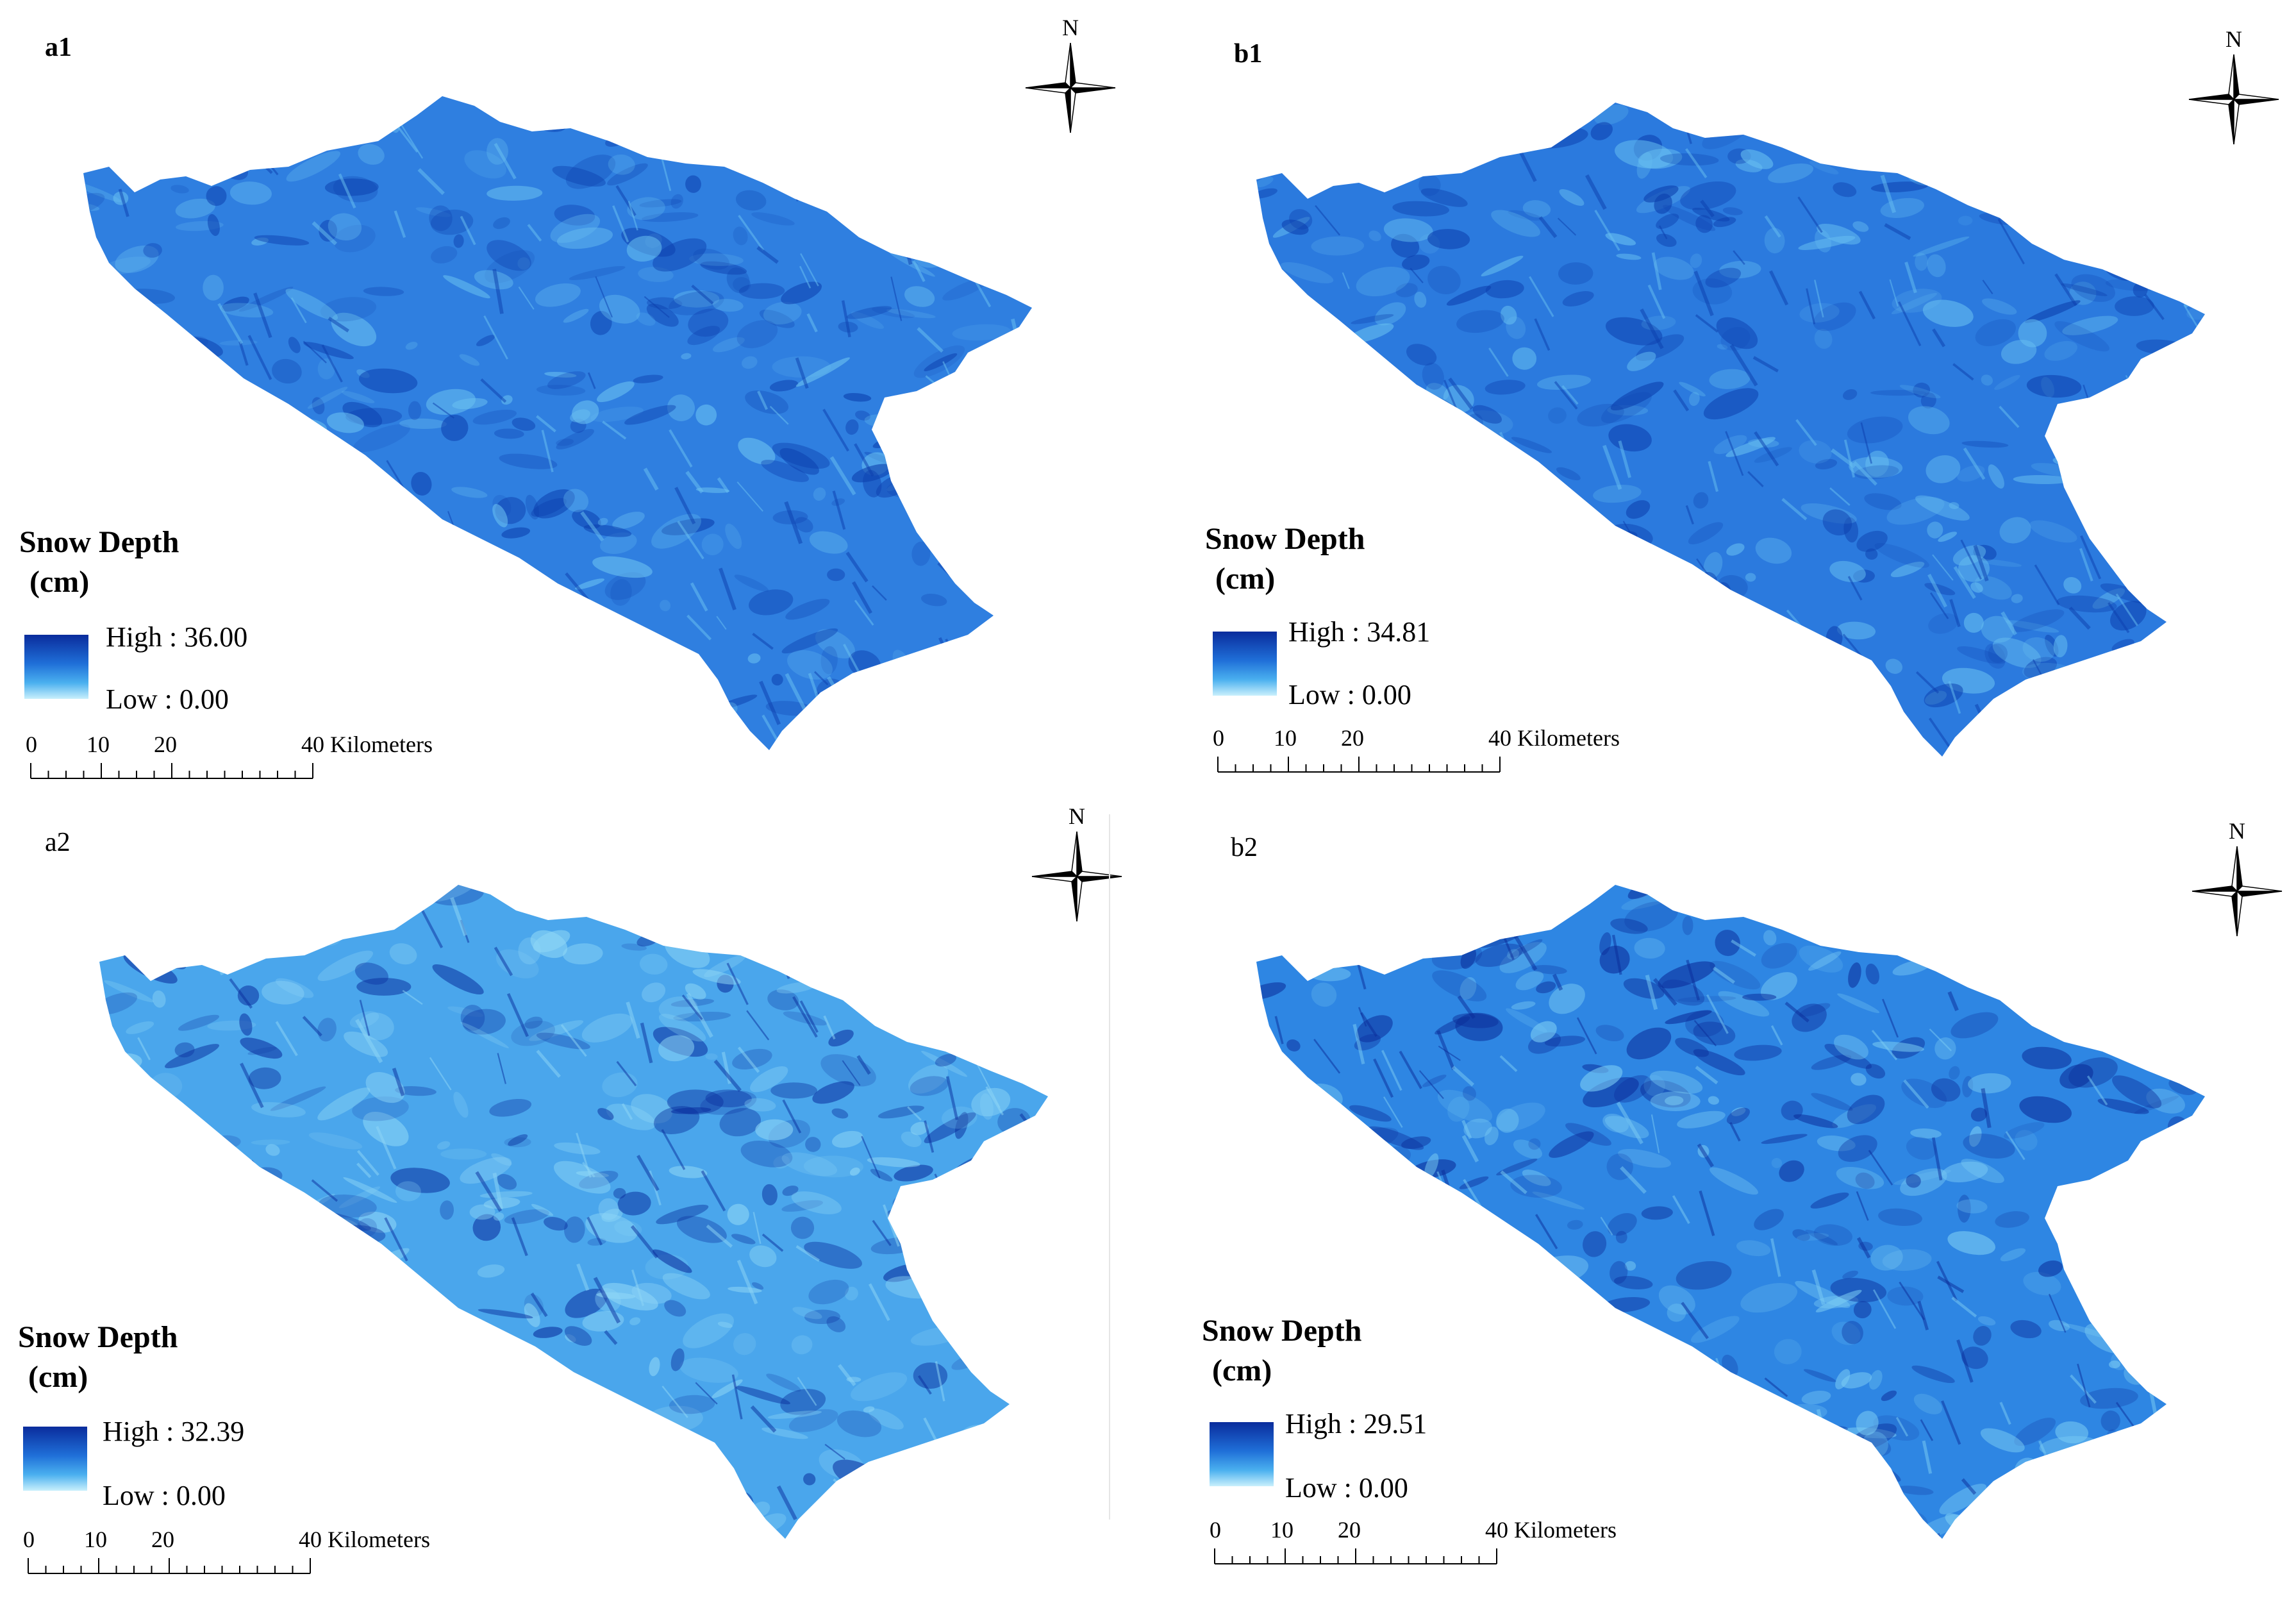 Image resolution: width=2296 pixels, height=1601 pixels. Describe the element at coordinates (177, 637) in the screenshot. I see `legend-high-value: High : 36.00` at that location.